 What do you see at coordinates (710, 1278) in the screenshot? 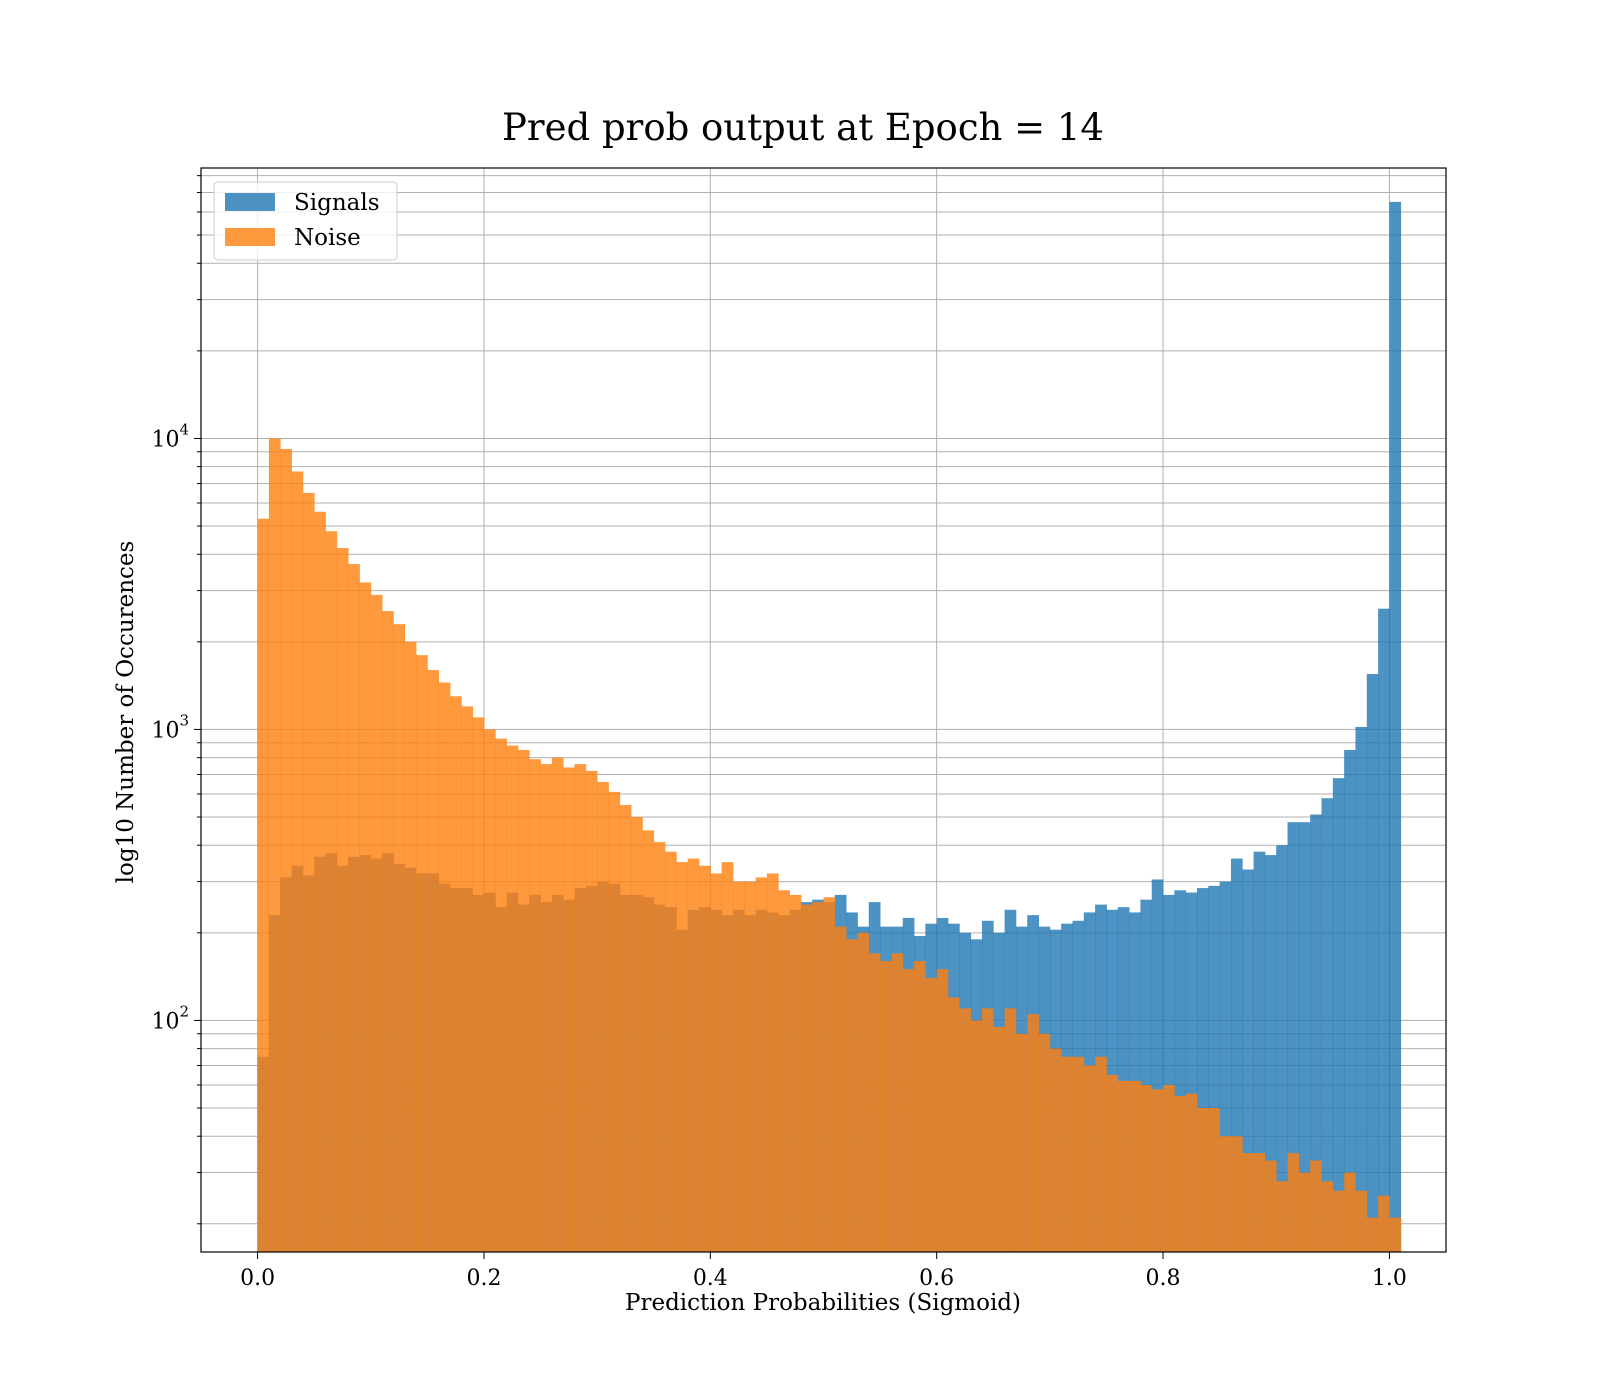
I see `x-tick-label: 0.4` at bounding box center [710, 1278].